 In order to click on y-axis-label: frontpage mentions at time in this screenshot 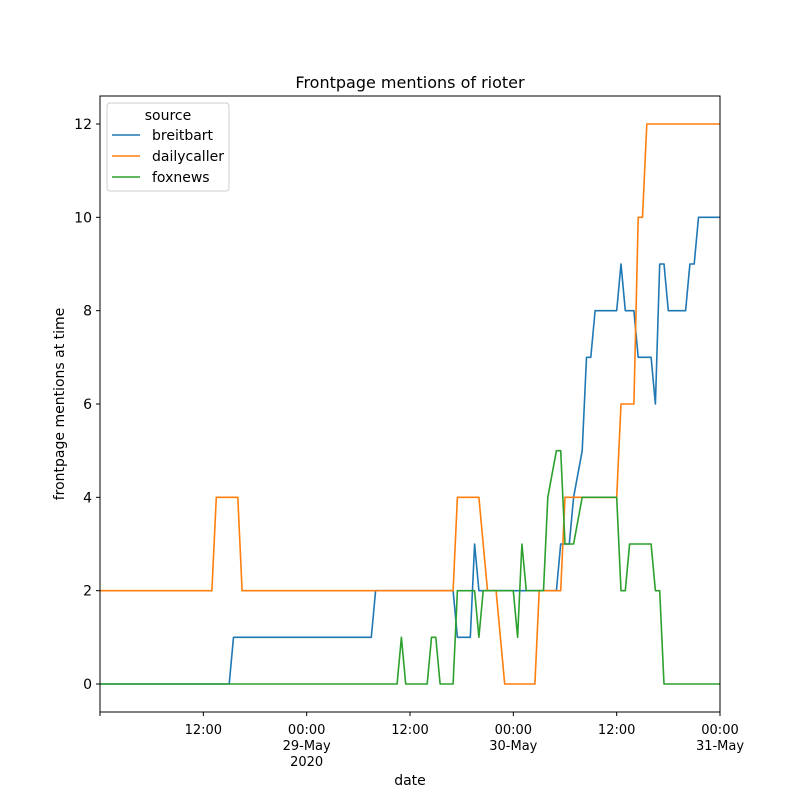, I will do `click(60, 404)`.